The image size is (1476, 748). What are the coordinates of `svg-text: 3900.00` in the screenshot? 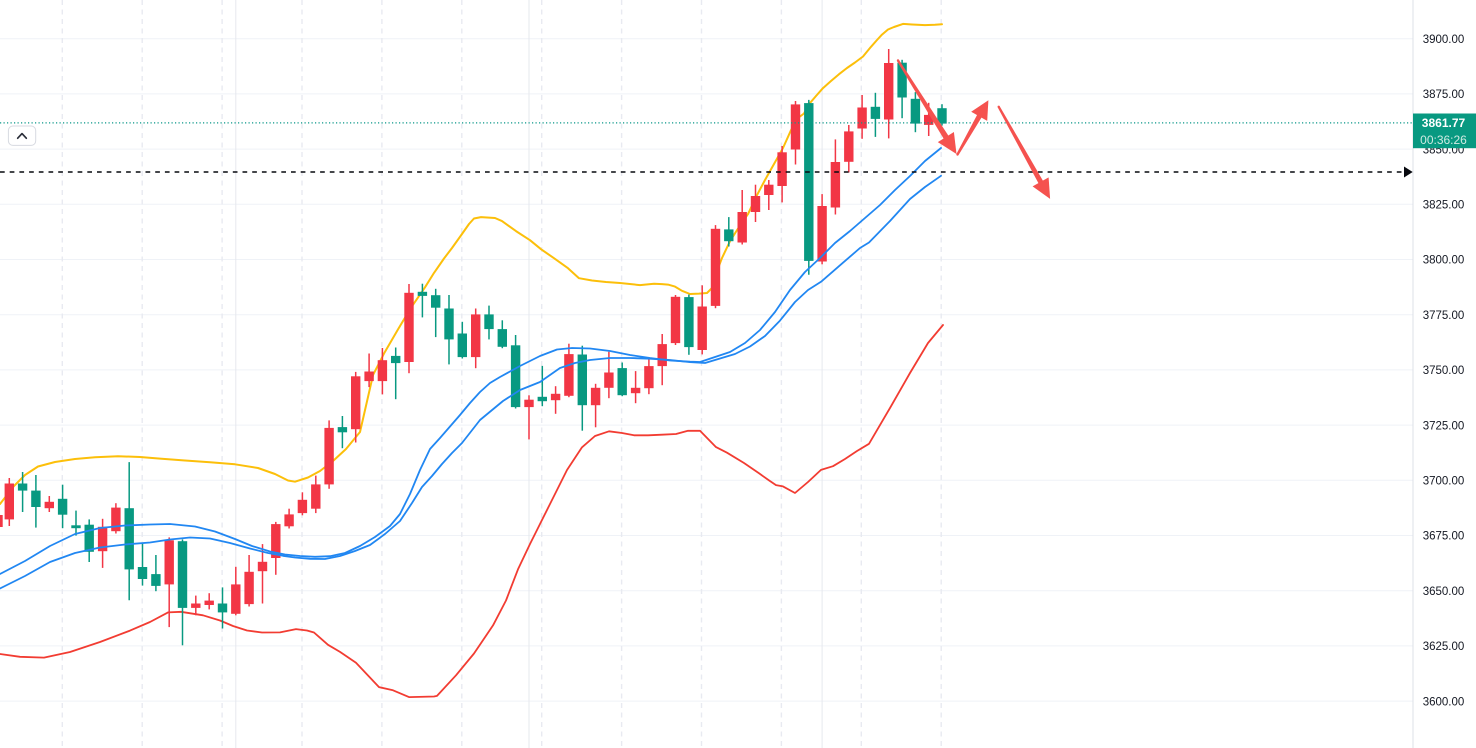 It's located at (1444, 40).